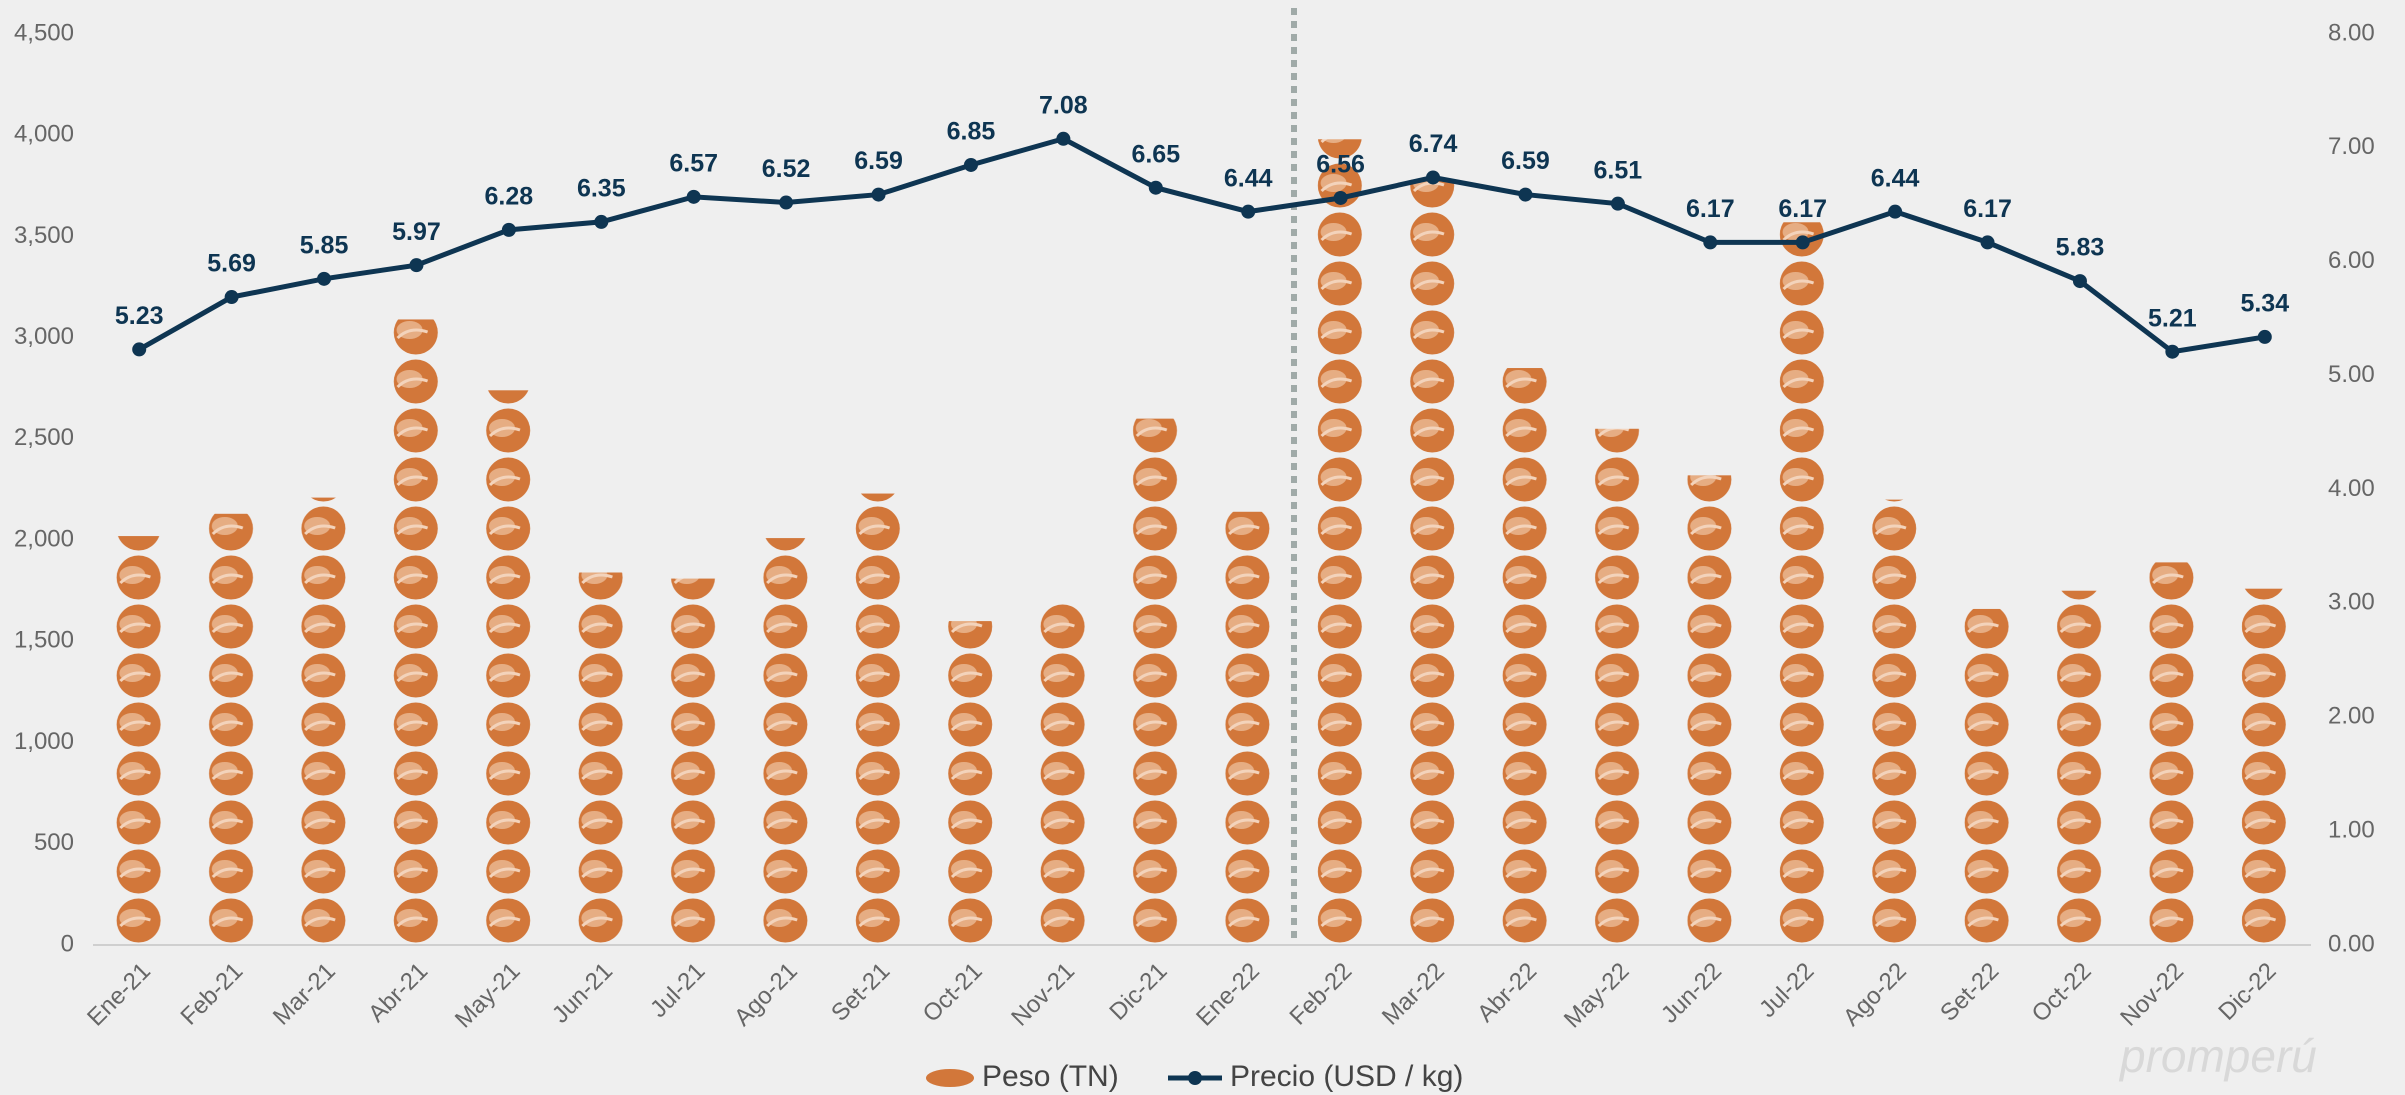 The width and height of the screenshot is (2405, 1095). I want to click on watermark: promperú, so click(2217, 1056).